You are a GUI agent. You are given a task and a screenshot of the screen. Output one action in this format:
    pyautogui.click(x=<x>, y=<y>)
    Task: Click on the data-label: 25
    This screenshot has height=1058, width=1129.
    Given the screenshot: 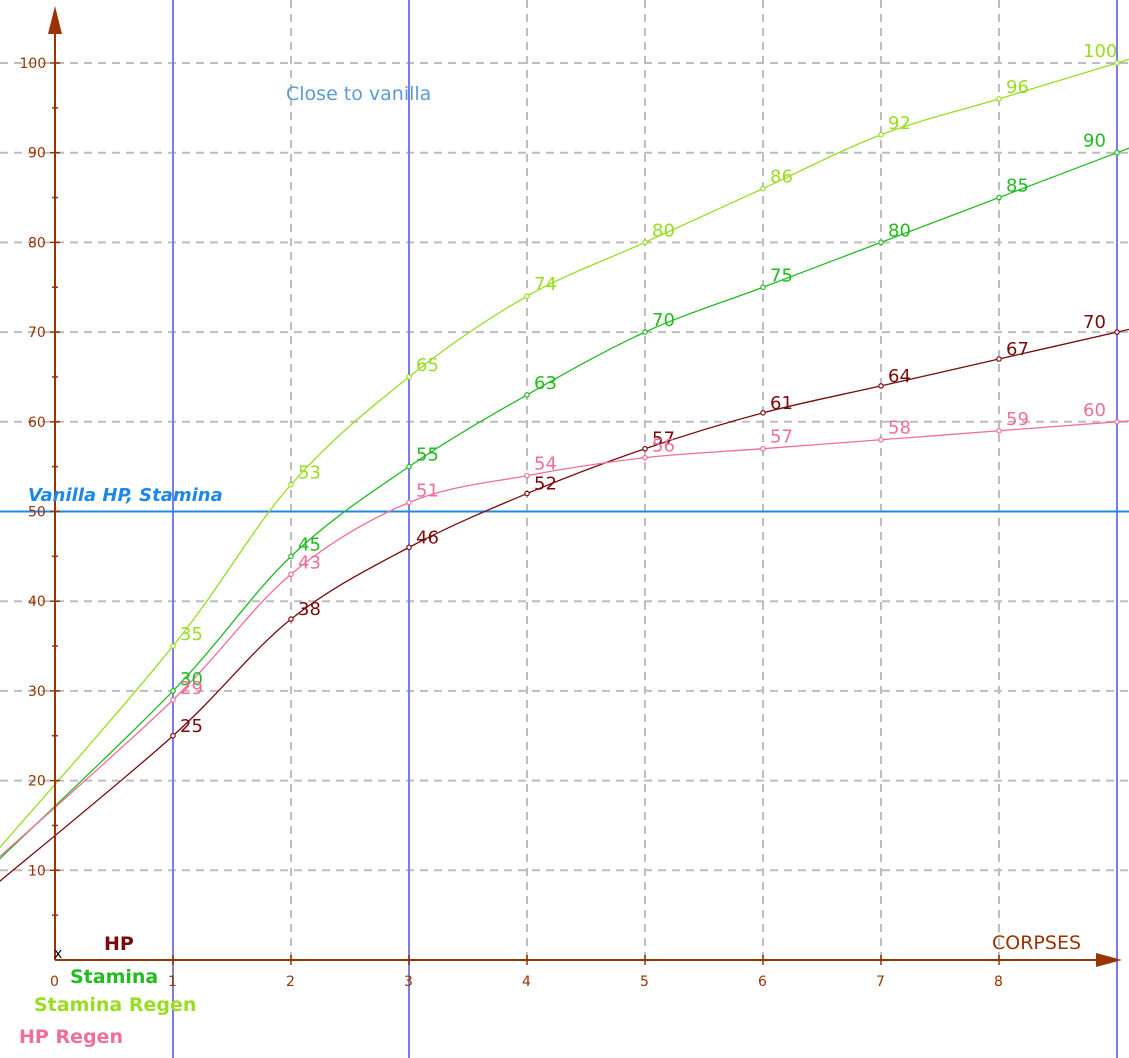 What is the action you would take?
    pyautogui.click(x=191, y=726)
    